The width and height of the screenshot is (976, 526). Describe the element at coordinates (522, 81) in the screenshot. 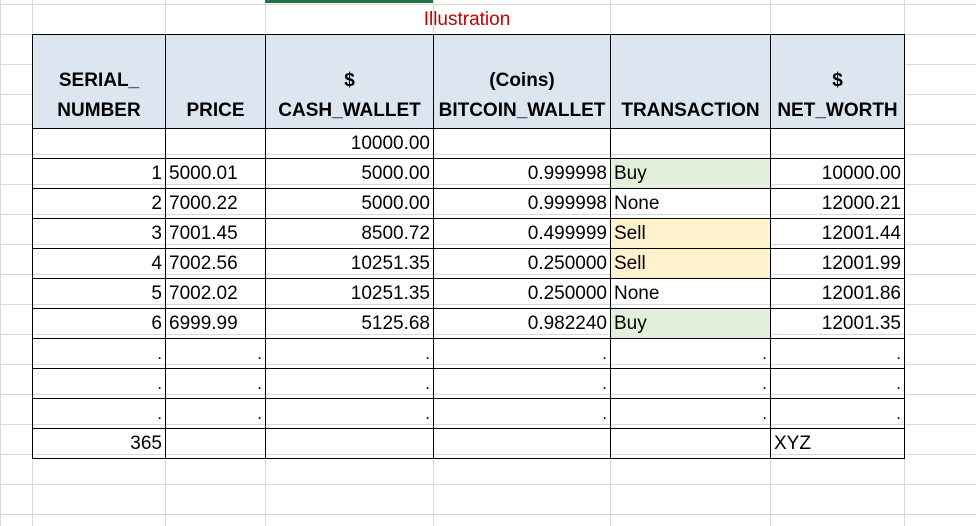

I see `header-bitcoin-wallet: (Coins) BITCOIN_WALLET` at that location.